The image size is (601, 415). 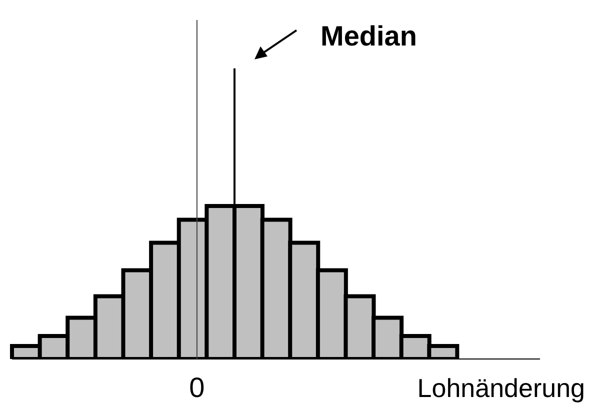 I want to click on x-axis-title: Lohnänderung, so click(x=501, y=388).